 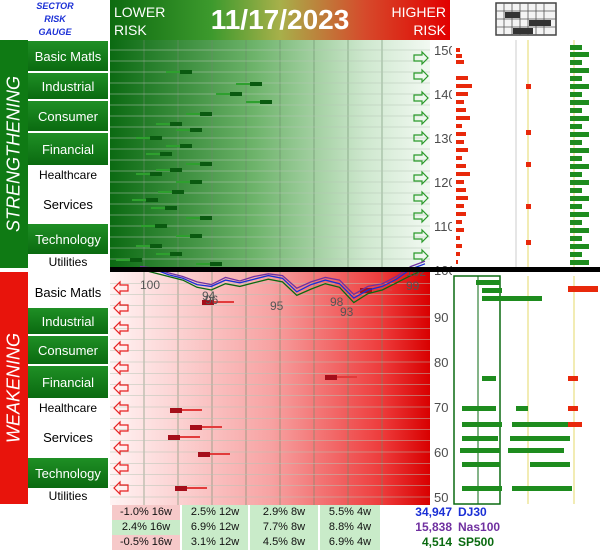 I want to click on lower-risk-label: LOWER RISK, so click(x=139, y=21).